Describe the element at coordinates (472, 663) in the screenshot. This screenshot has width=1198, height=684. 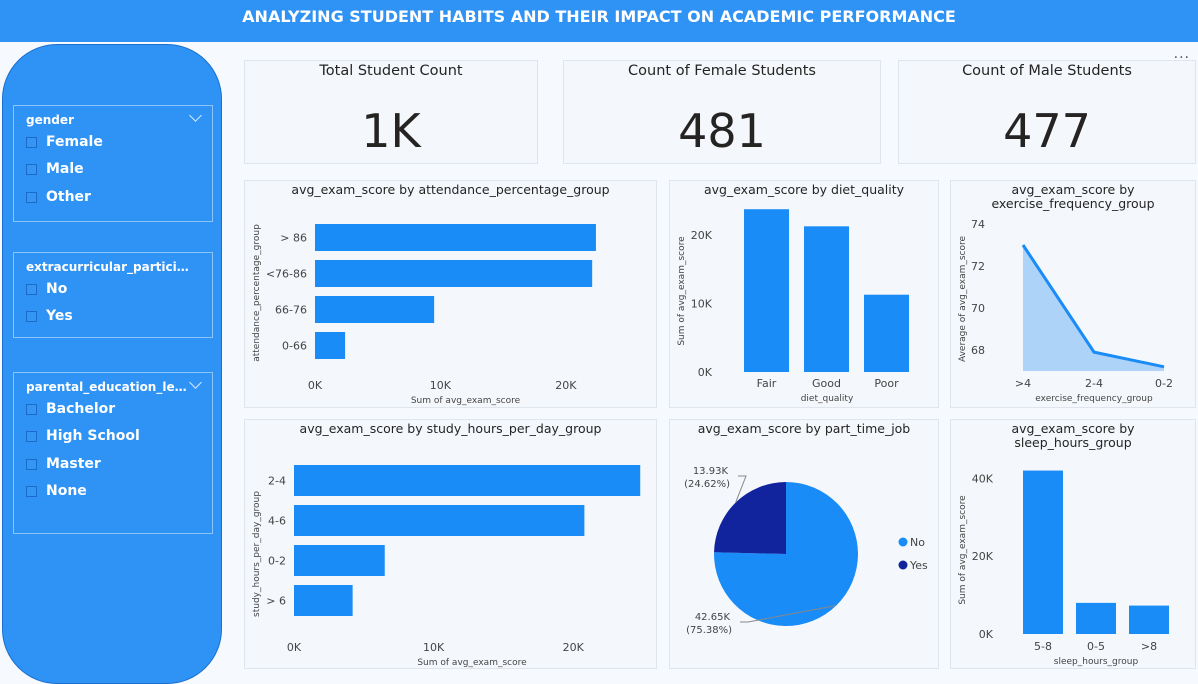
I see `x-axis-label: Sum of avg_exam_score` at that location.